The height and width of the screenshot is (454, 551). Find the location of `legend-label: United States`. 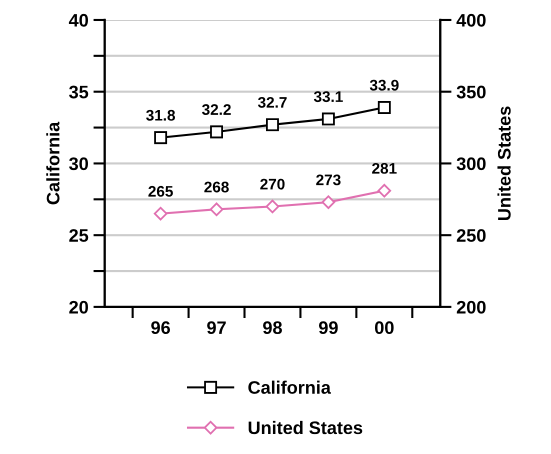

legend-label: United States is located at coordinates (305, 427).